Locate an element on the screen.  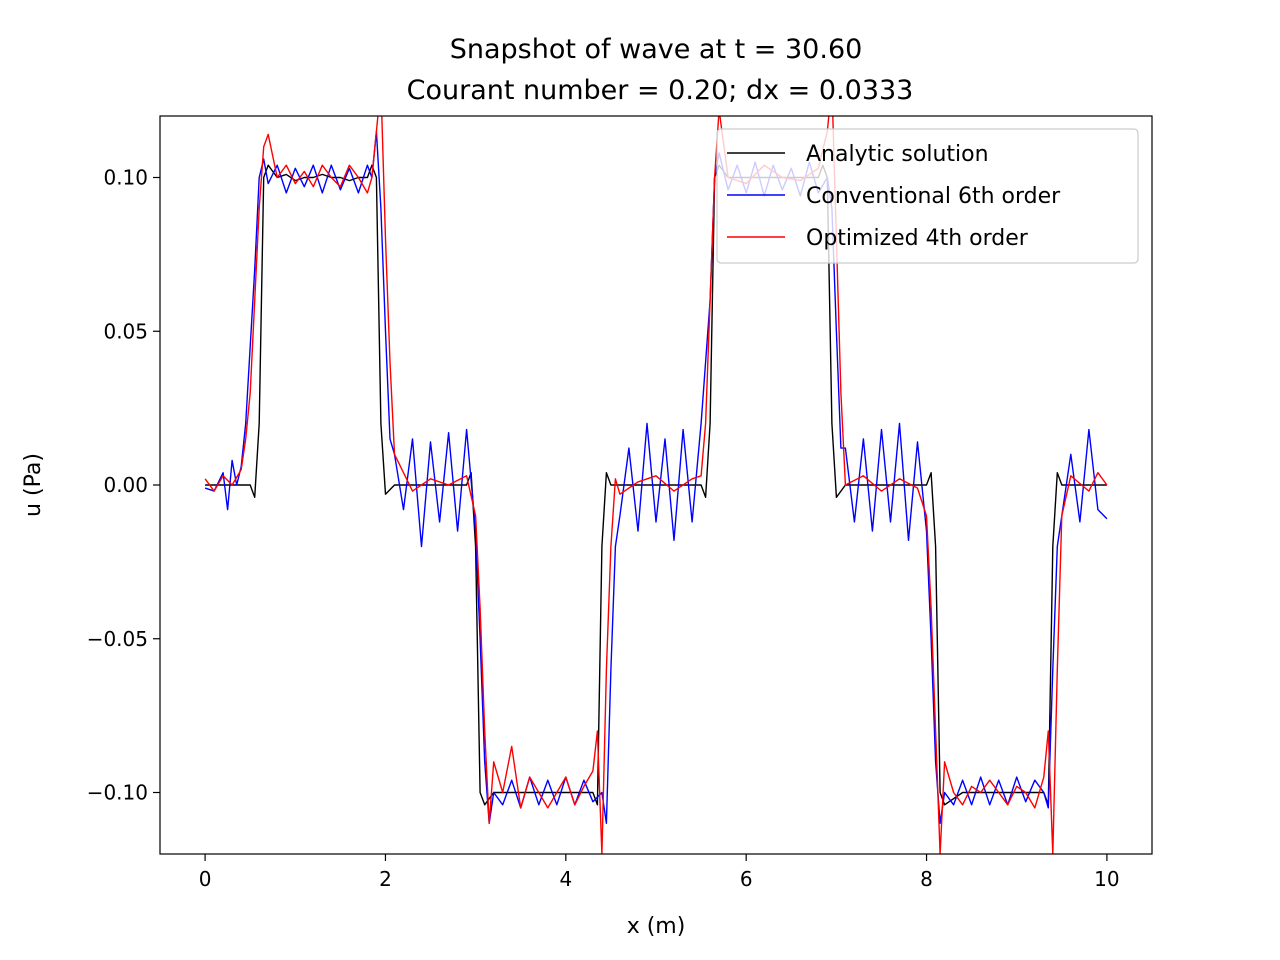
y-tick-label: −0.10 is located at coordinates (117, 793).